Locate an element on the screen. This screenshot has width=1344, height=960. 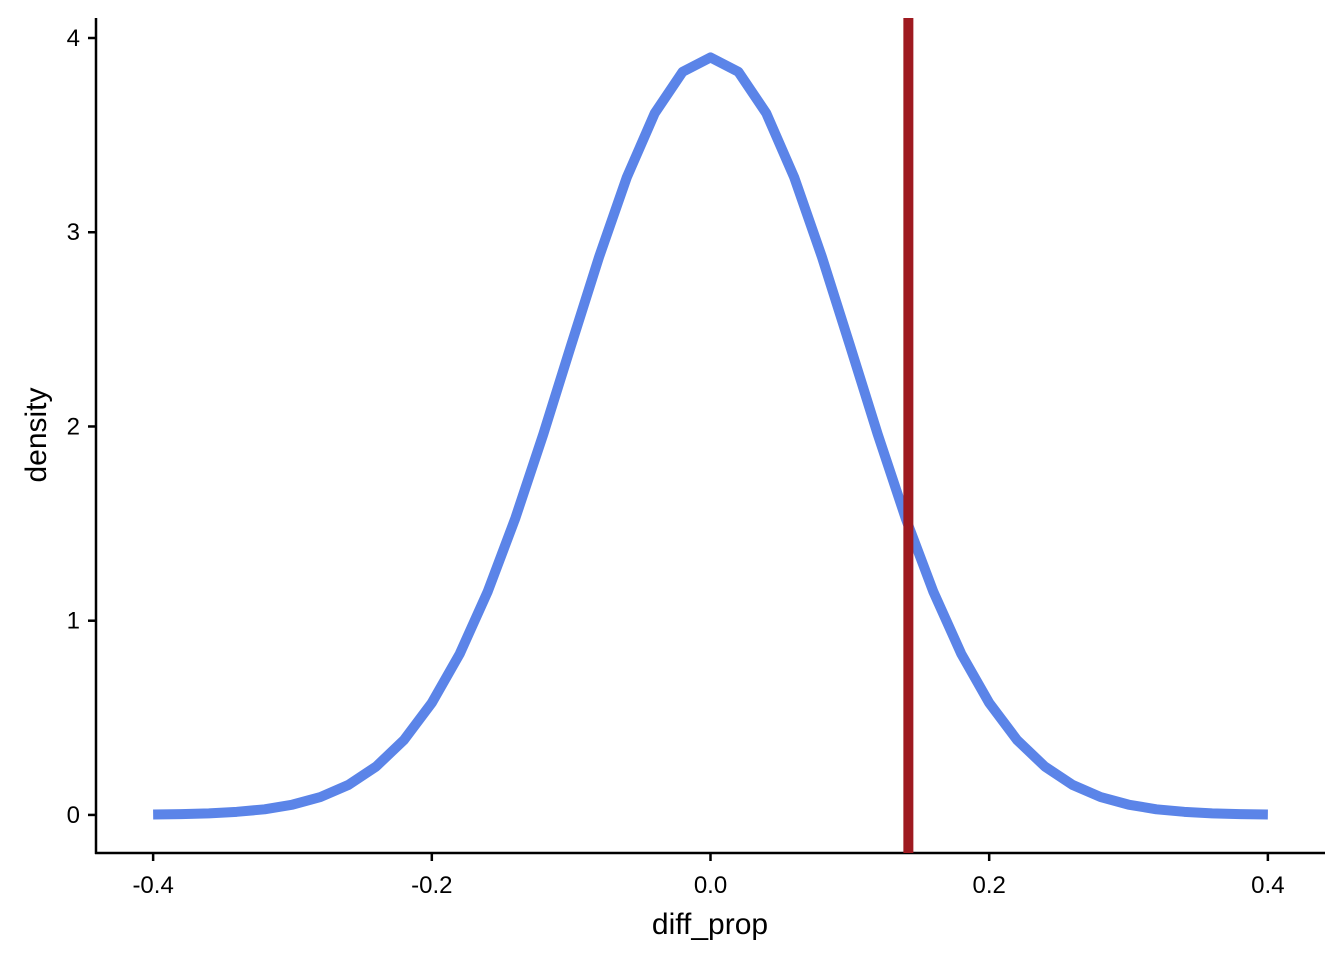
y-tick-label: 2 is located at coordinates (73, 426).